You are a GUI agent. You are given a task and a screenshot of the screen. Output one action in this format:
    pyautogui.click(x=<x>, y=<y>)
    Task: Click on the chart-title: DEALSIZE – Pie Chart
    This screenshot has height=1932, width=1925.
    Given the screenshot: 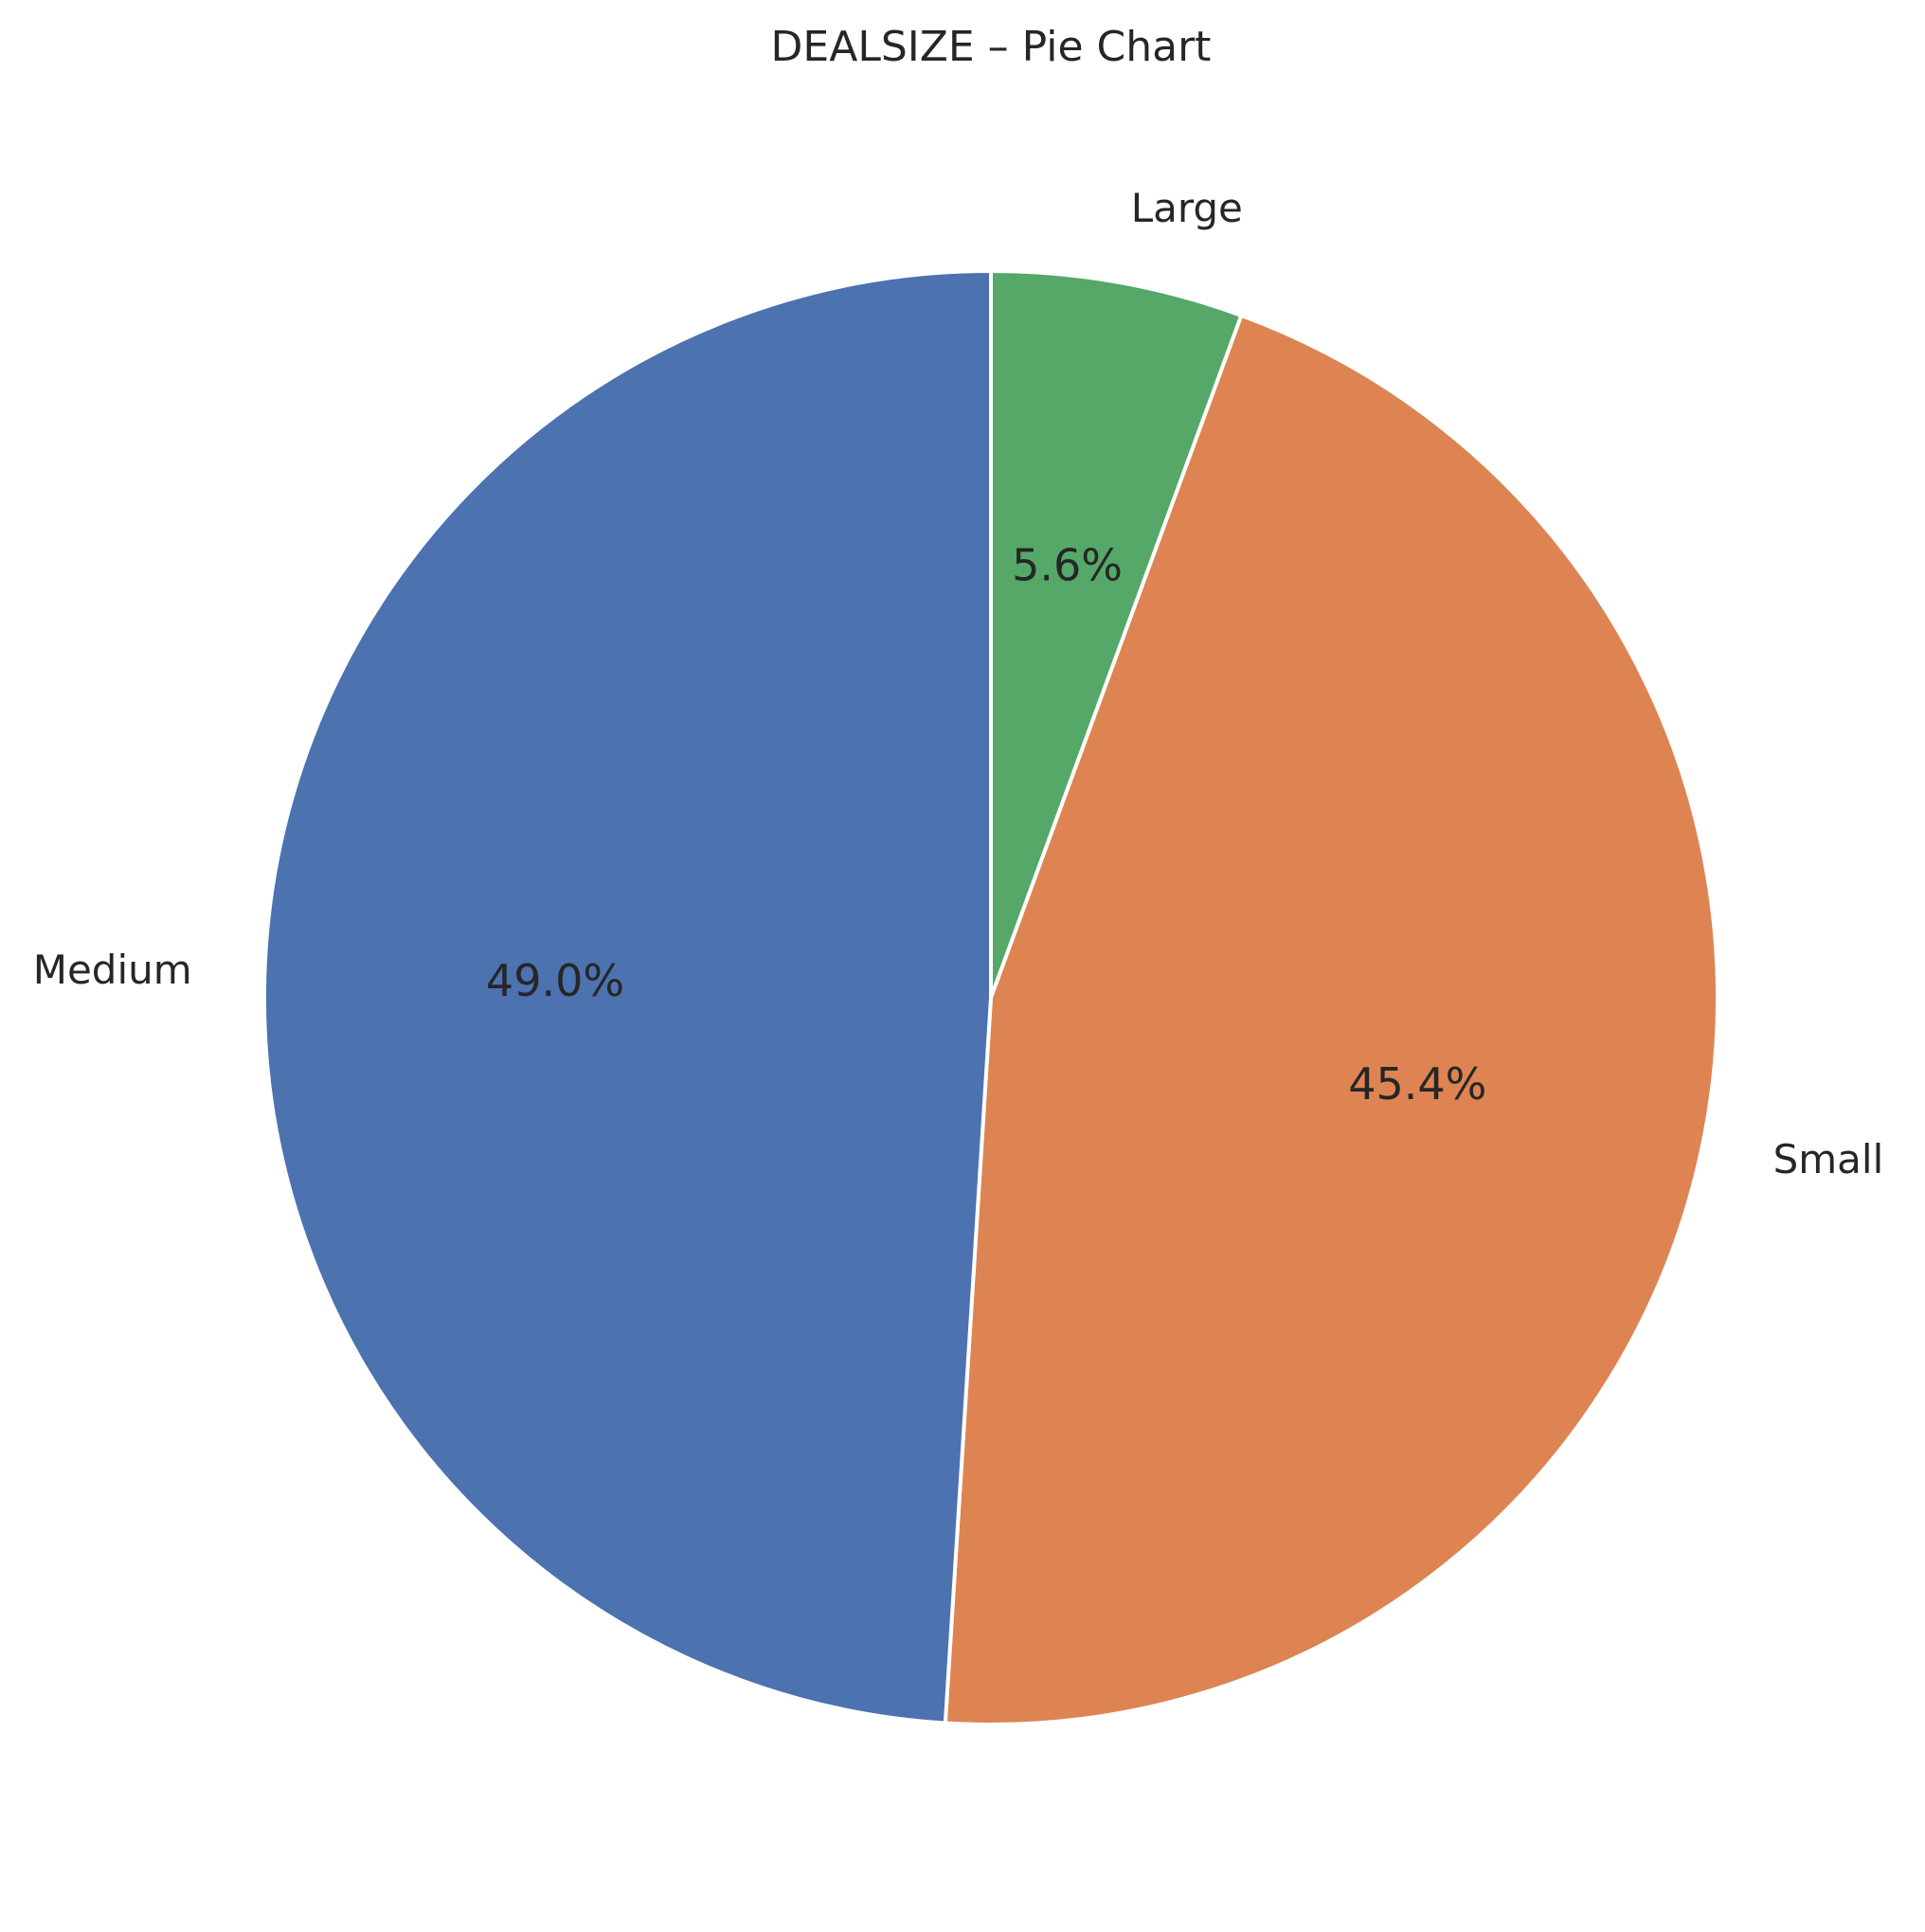 What is the action you would take?
    pyautogui.click(x=991, y=47)
    